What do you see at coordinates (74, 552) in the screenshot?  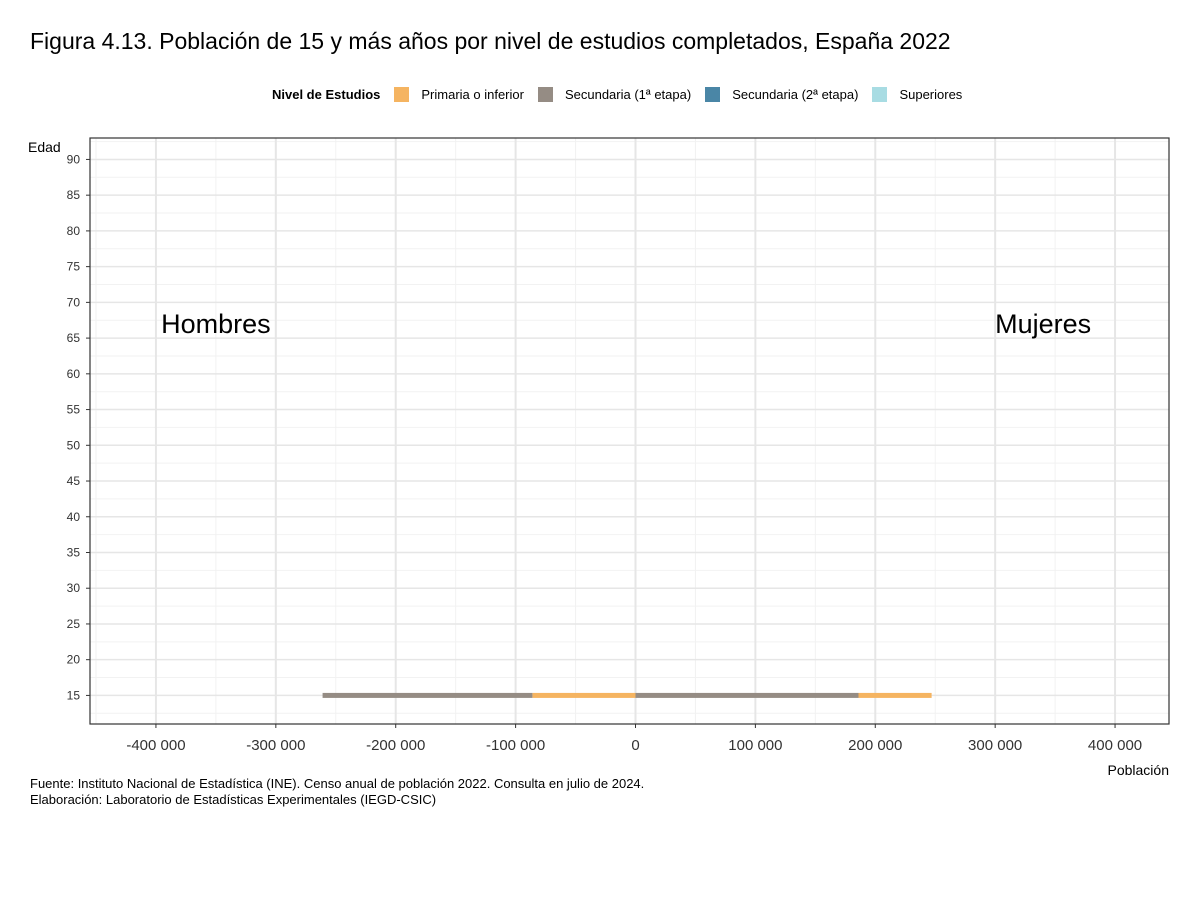 I see `y-tick-label: 35` at bounding box center [74, 552].